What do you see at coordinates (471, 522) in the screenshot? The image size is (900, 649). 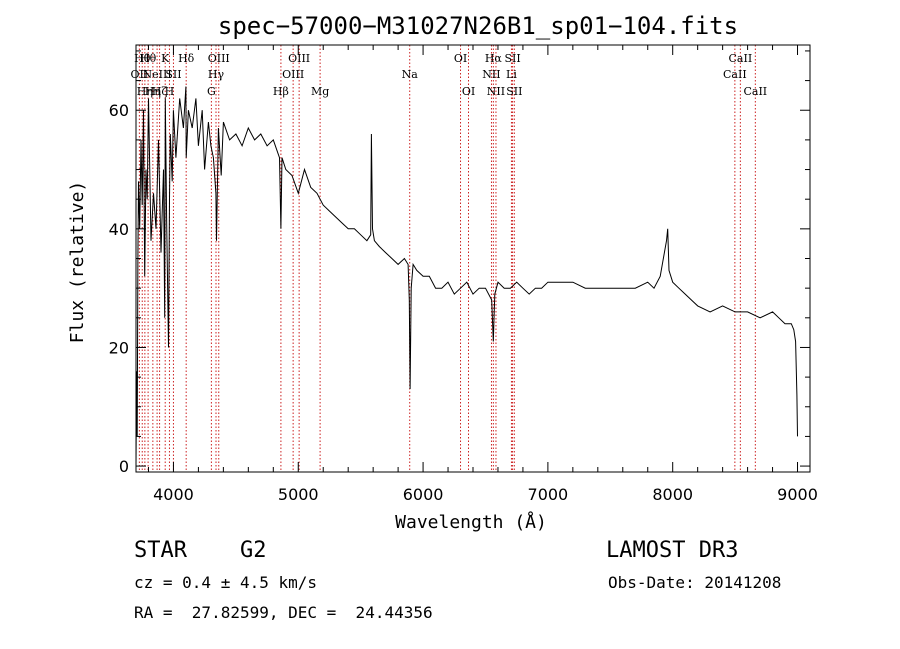 I see `x-axis-label: Wavelength (Å)` at bounding box center [471, 522].